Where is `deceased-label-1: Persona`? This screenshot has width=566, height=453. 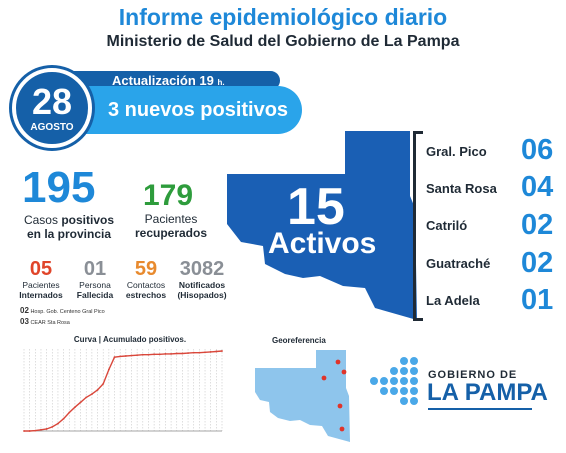 deceased-label-1: Persona is located at coordinates (95, 285).